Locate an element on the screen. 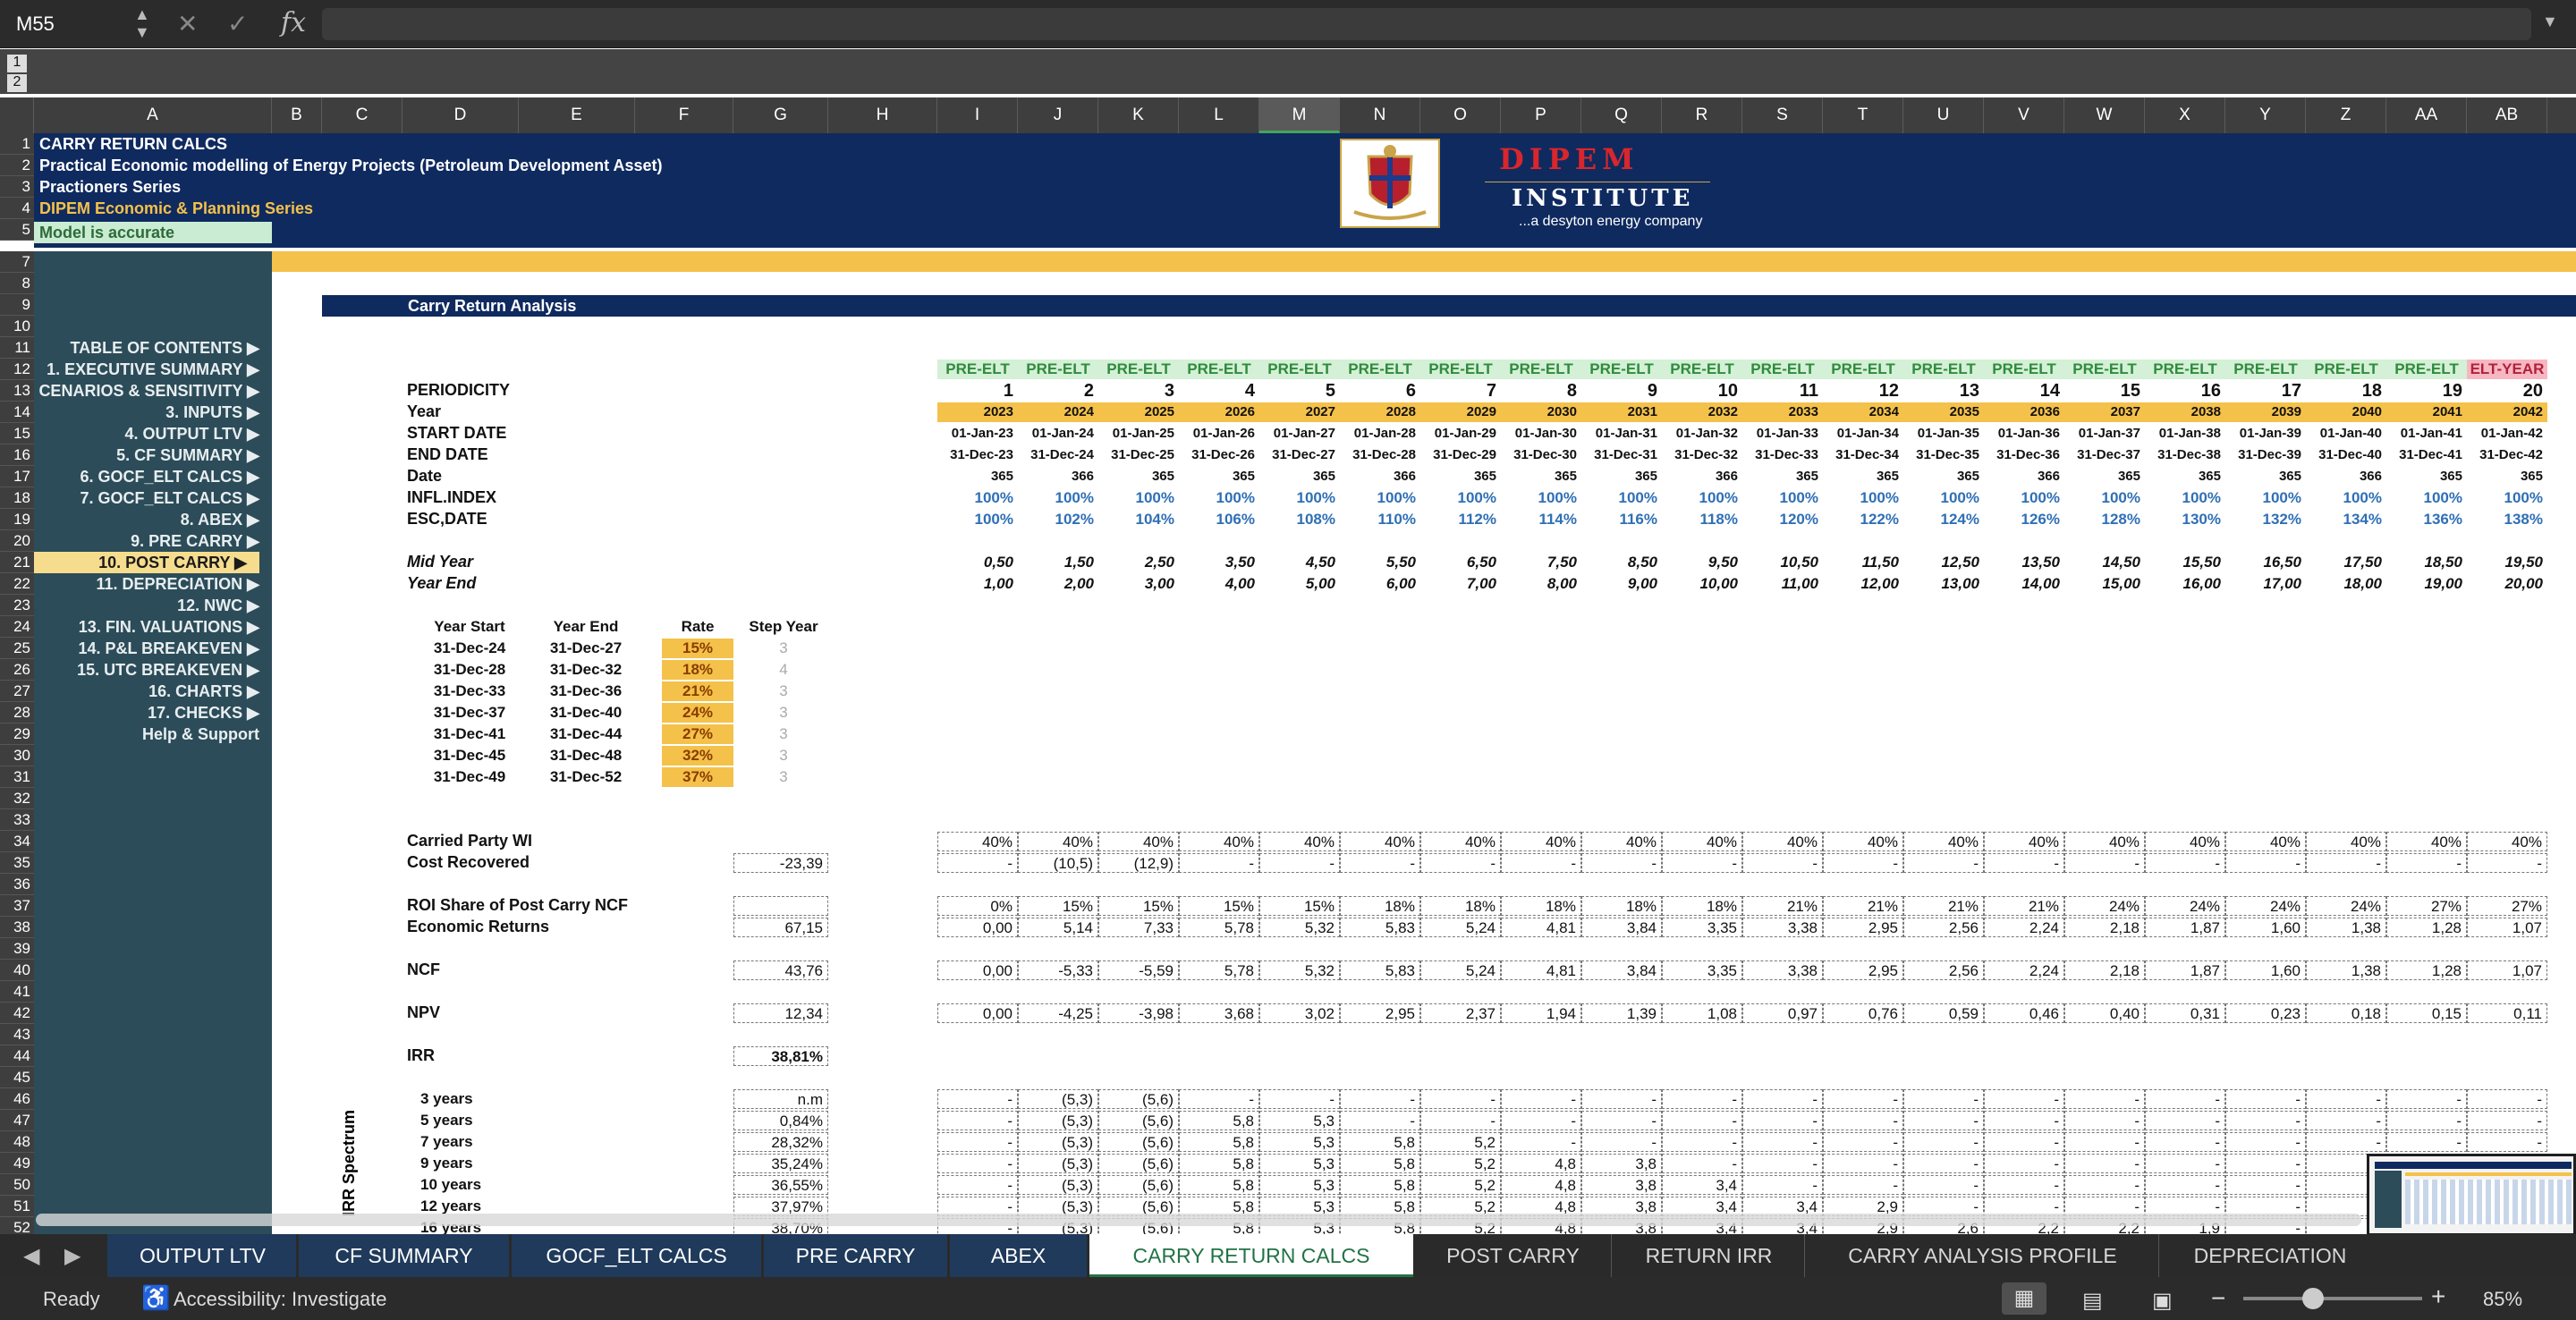  row-header: 31 is located at coordinates (17, 777).